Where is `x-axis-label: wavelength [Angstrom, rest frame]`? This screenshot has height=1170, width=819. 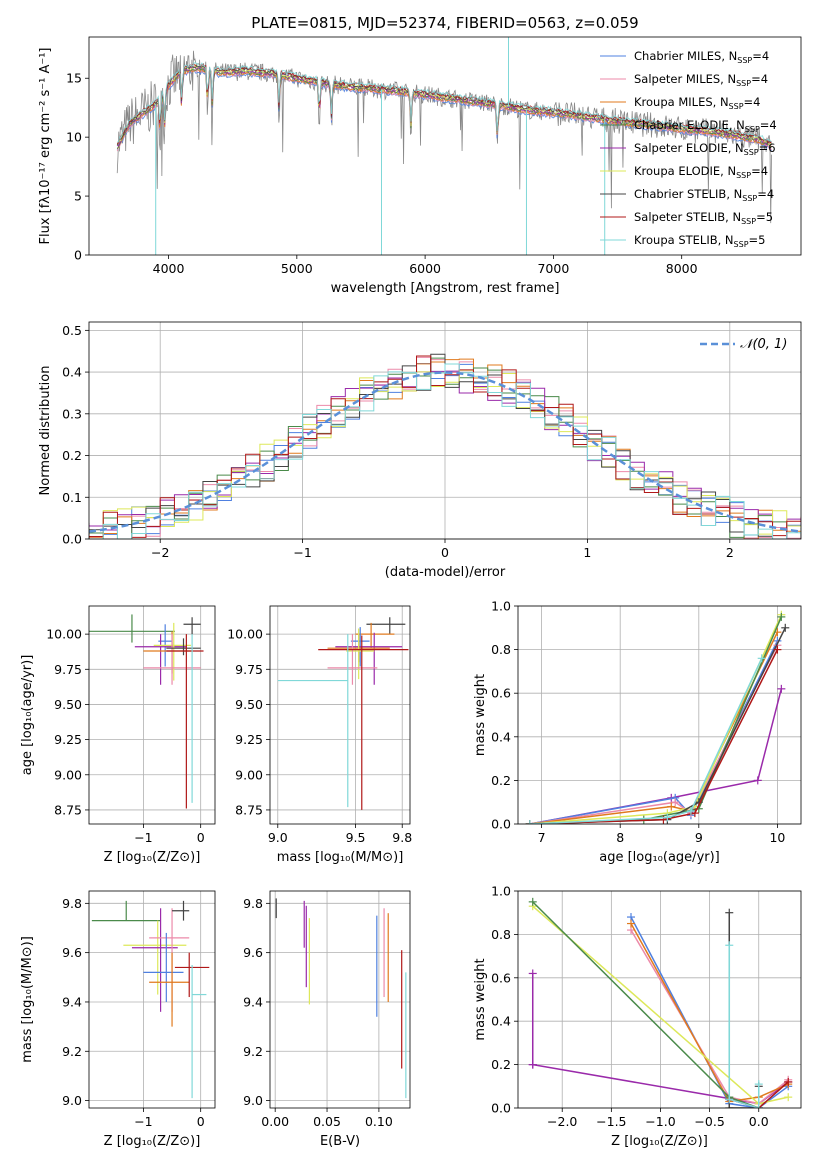
x-axis-label: wavelength [Angstrom, rest frame] is located at coordinates (445, 288).